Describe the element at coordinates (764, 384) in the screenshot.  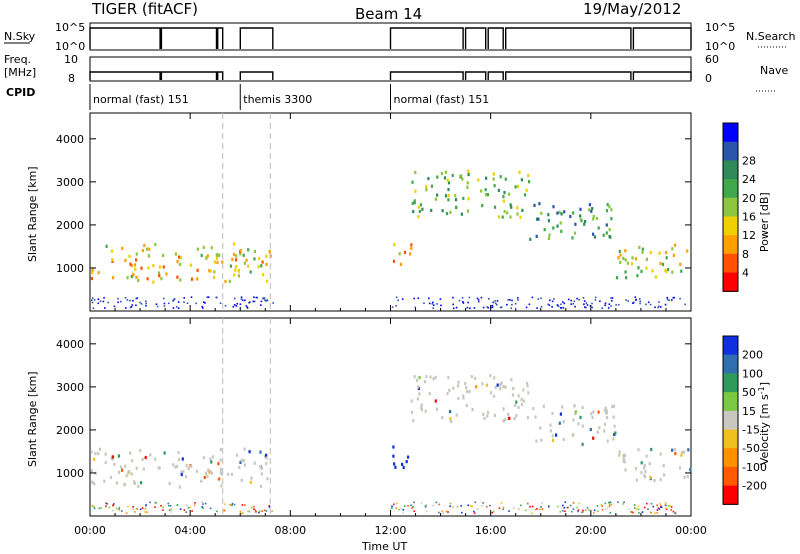
I see `colorbar-label-end: ]` at that location.